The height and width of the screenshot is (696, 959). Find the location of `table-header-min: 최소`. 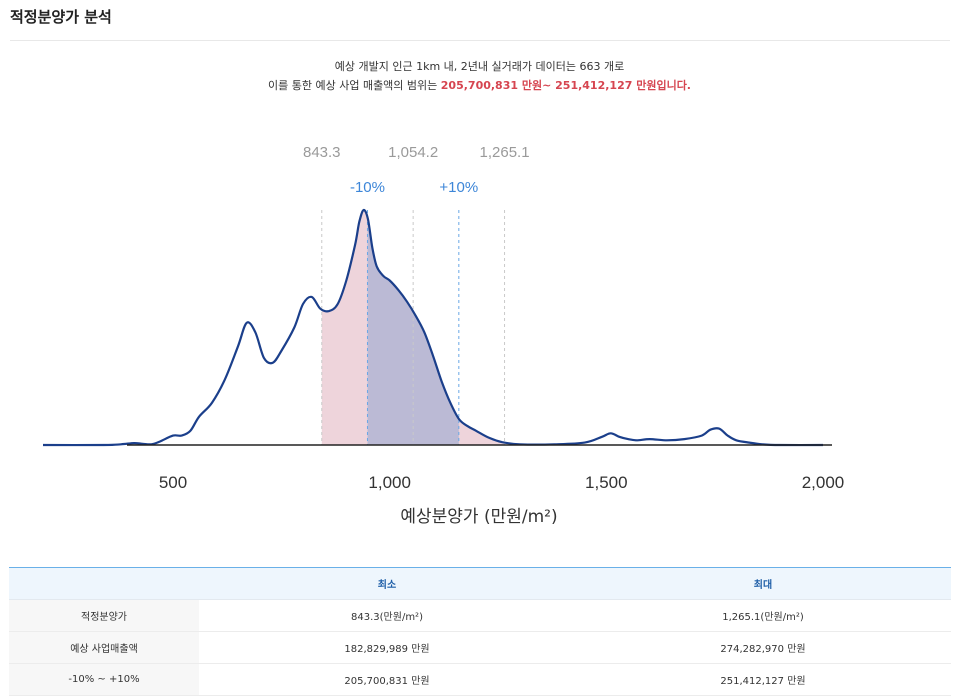

table-header-min: 최소 is located at coordinates (387, 583).